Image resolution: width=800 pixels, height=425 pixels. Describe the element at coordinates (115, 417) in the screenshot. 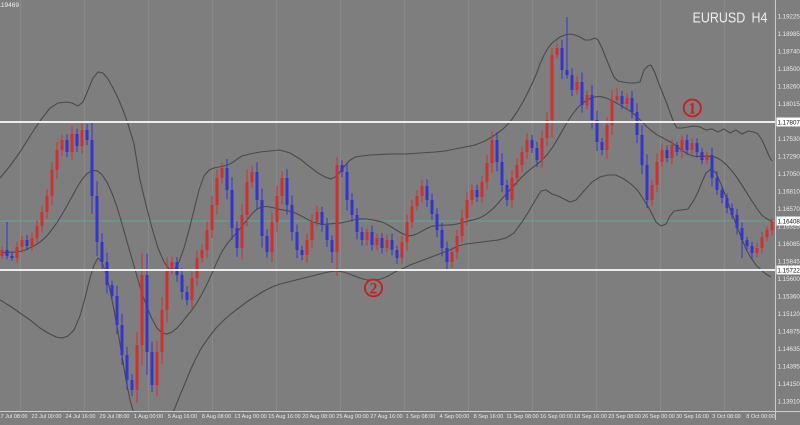

I see `svg-text: 29 Jul 08:00` at that location.